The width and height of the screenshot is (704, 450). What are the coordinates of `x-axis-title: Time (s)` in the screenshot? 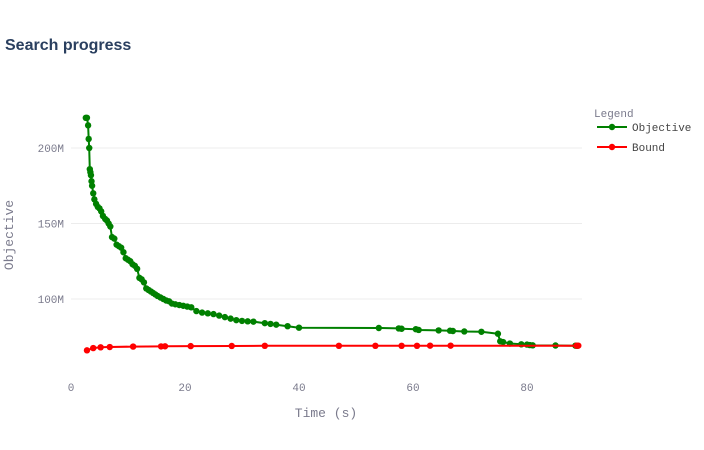 It's located at (326, 413).